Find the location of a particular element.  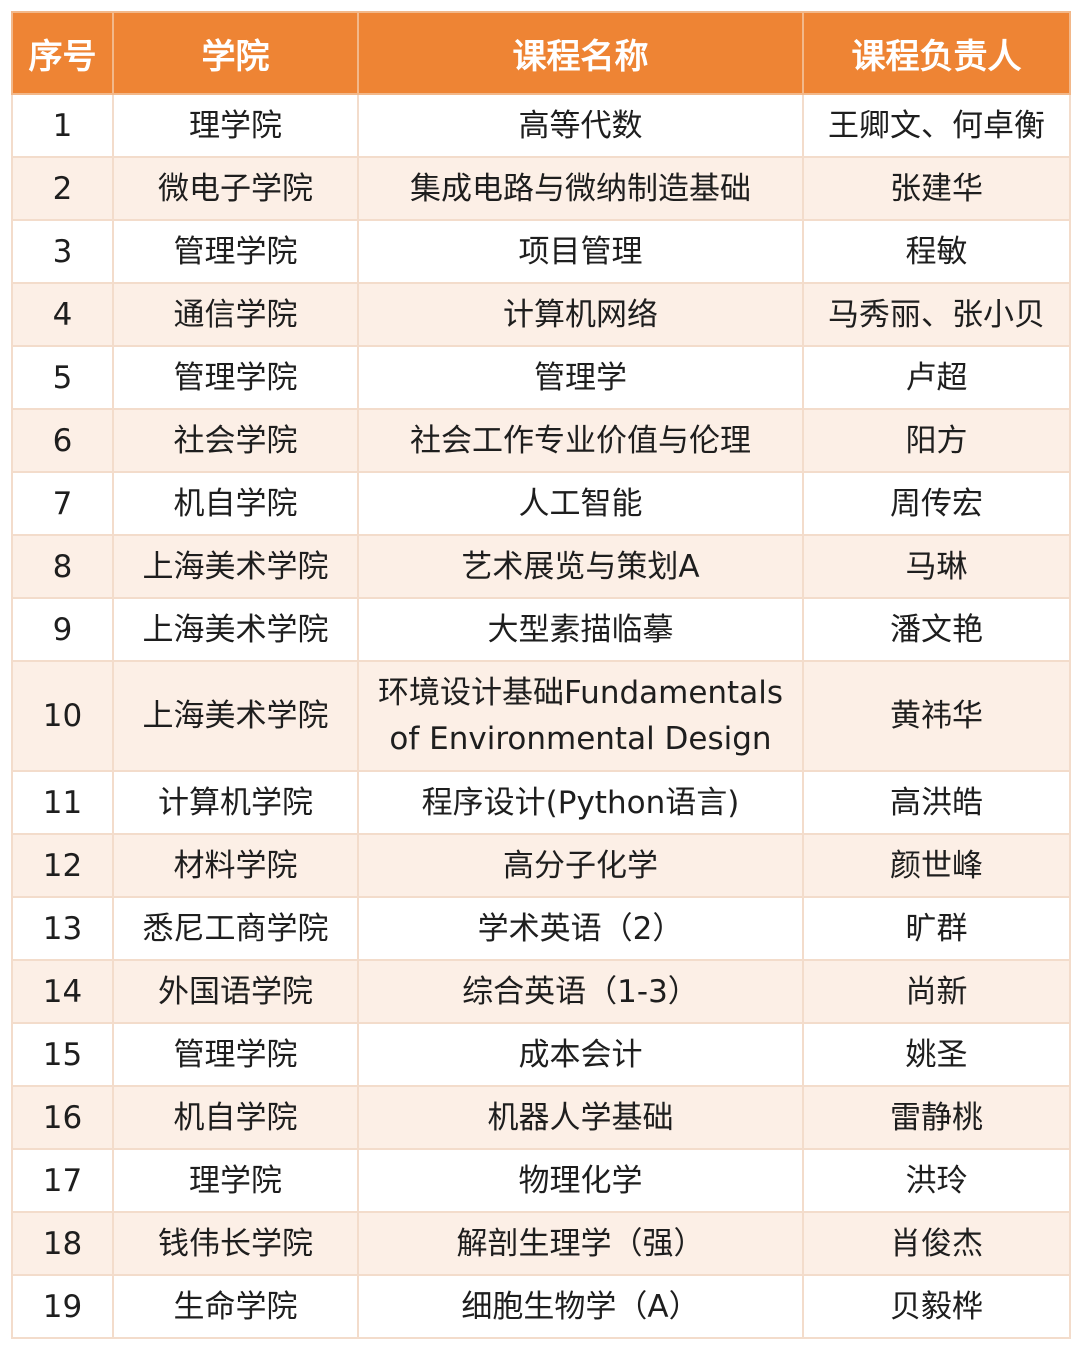

header-row: 序号 学院 课程名称 课程负责人 is located at coordinates (541, 53).